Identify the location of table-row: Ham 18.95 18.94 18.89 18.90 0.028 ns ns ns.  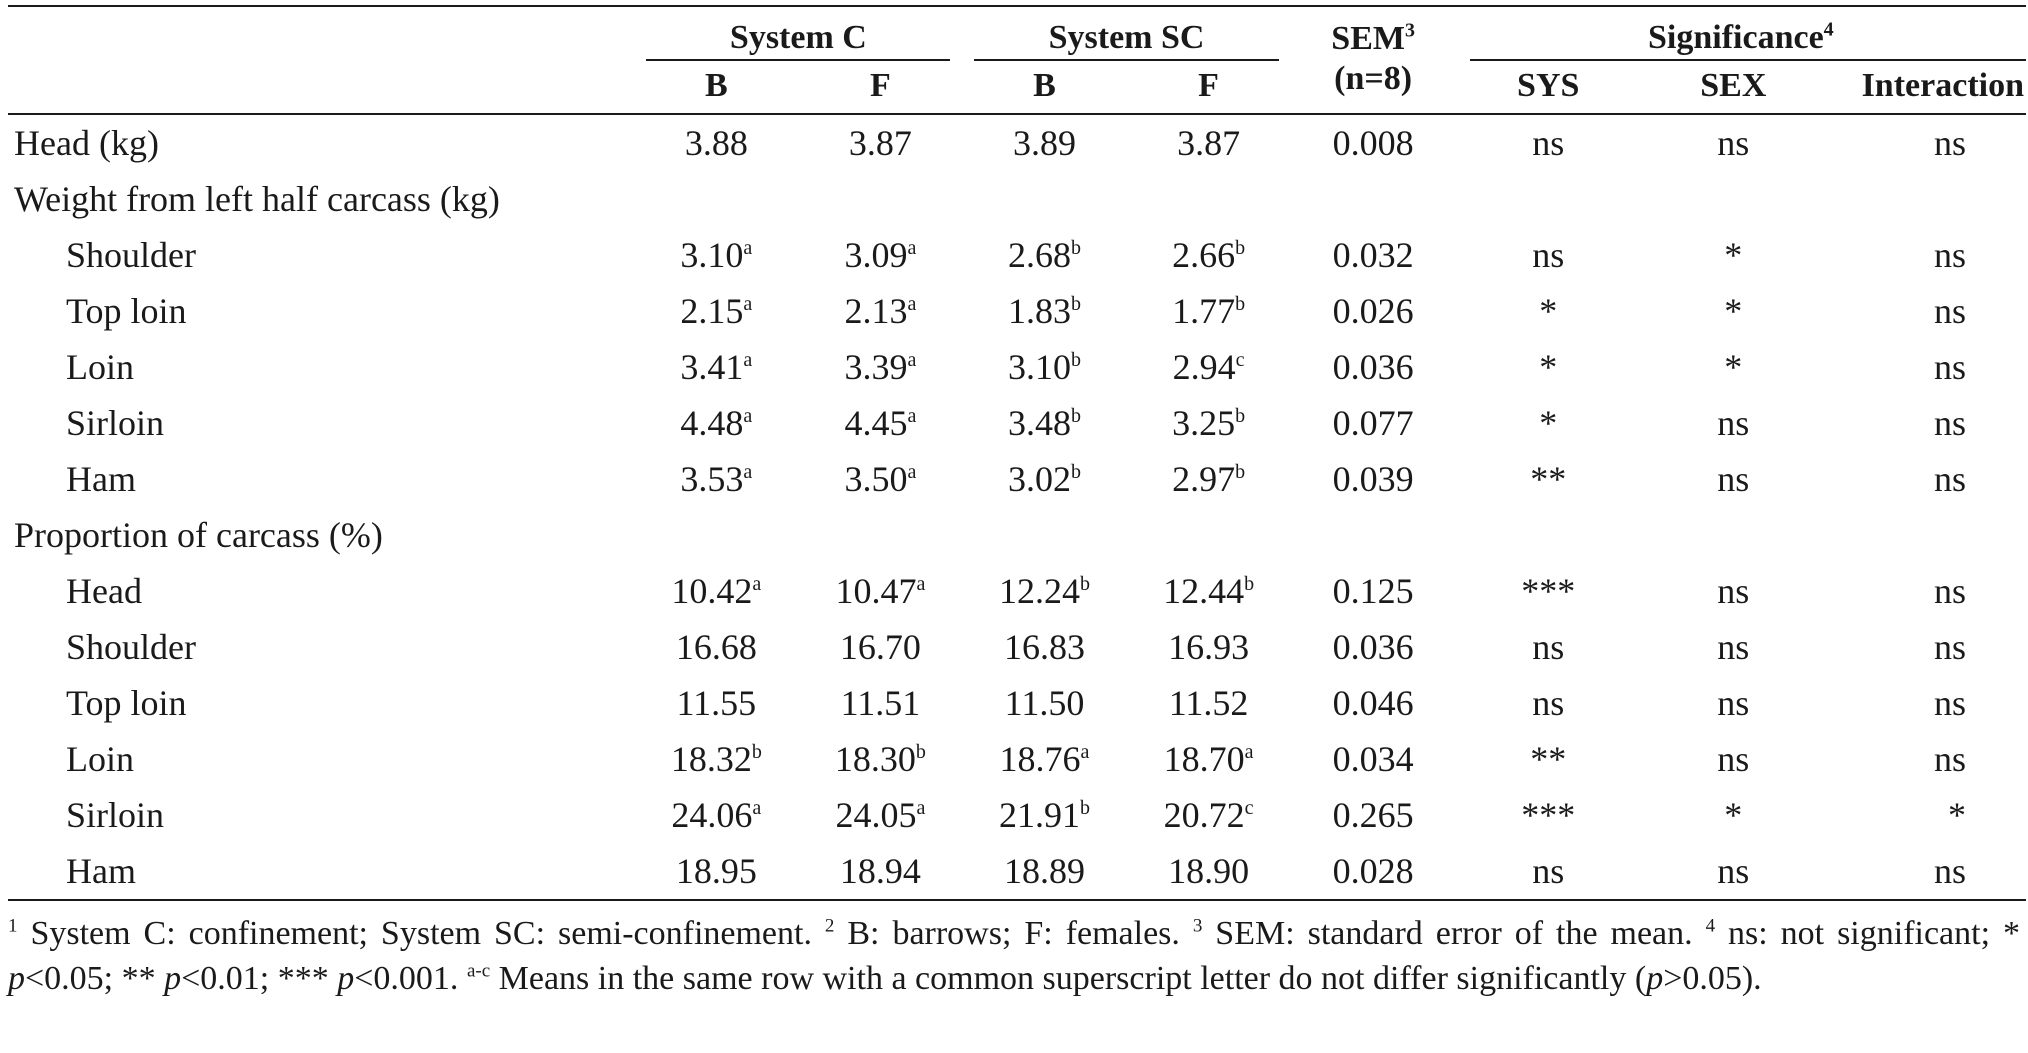
(1017, 872).